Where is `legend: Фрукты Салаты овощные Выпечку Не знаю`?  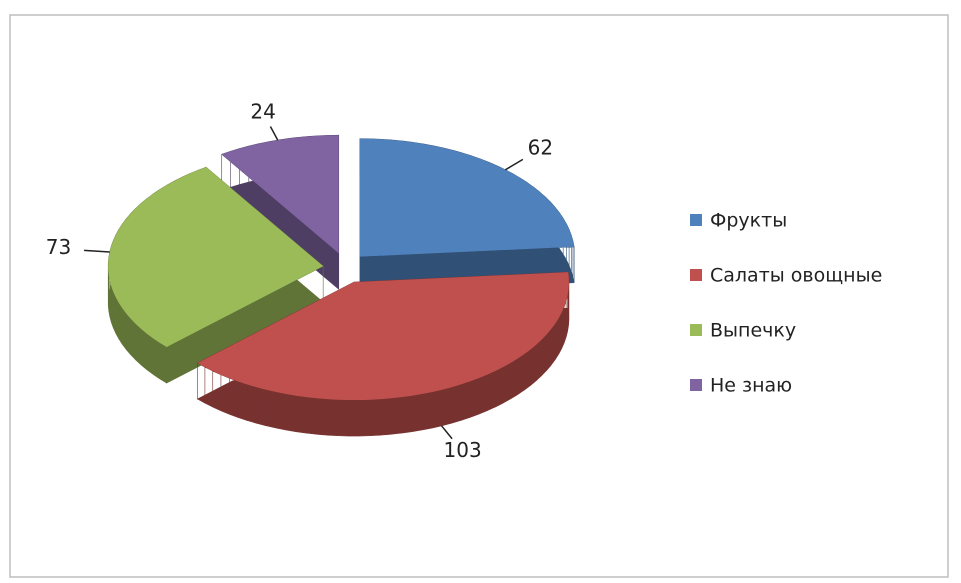 legend: Фрукты Салаты овощные Выпечку Не знаю is located at coordinates (786, 303).